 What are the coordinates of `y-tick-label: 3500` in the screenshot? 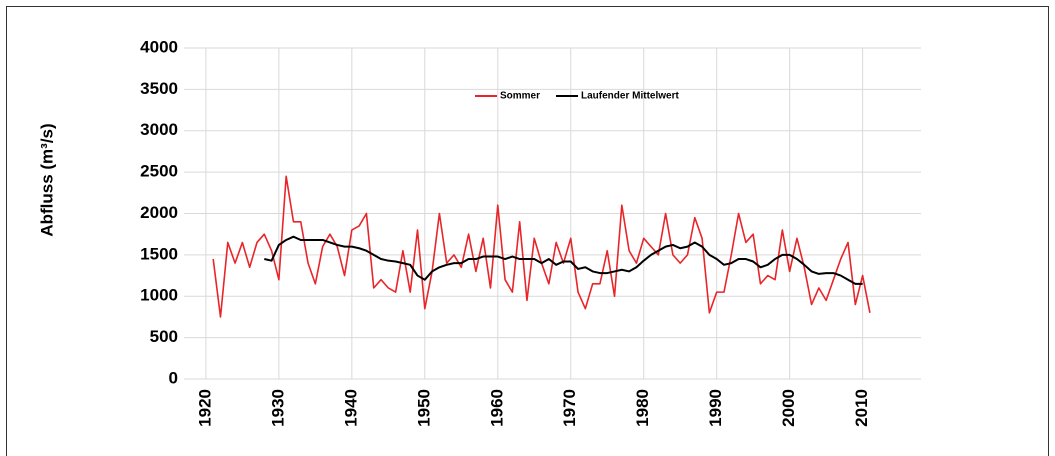 It's located at (159, 88).